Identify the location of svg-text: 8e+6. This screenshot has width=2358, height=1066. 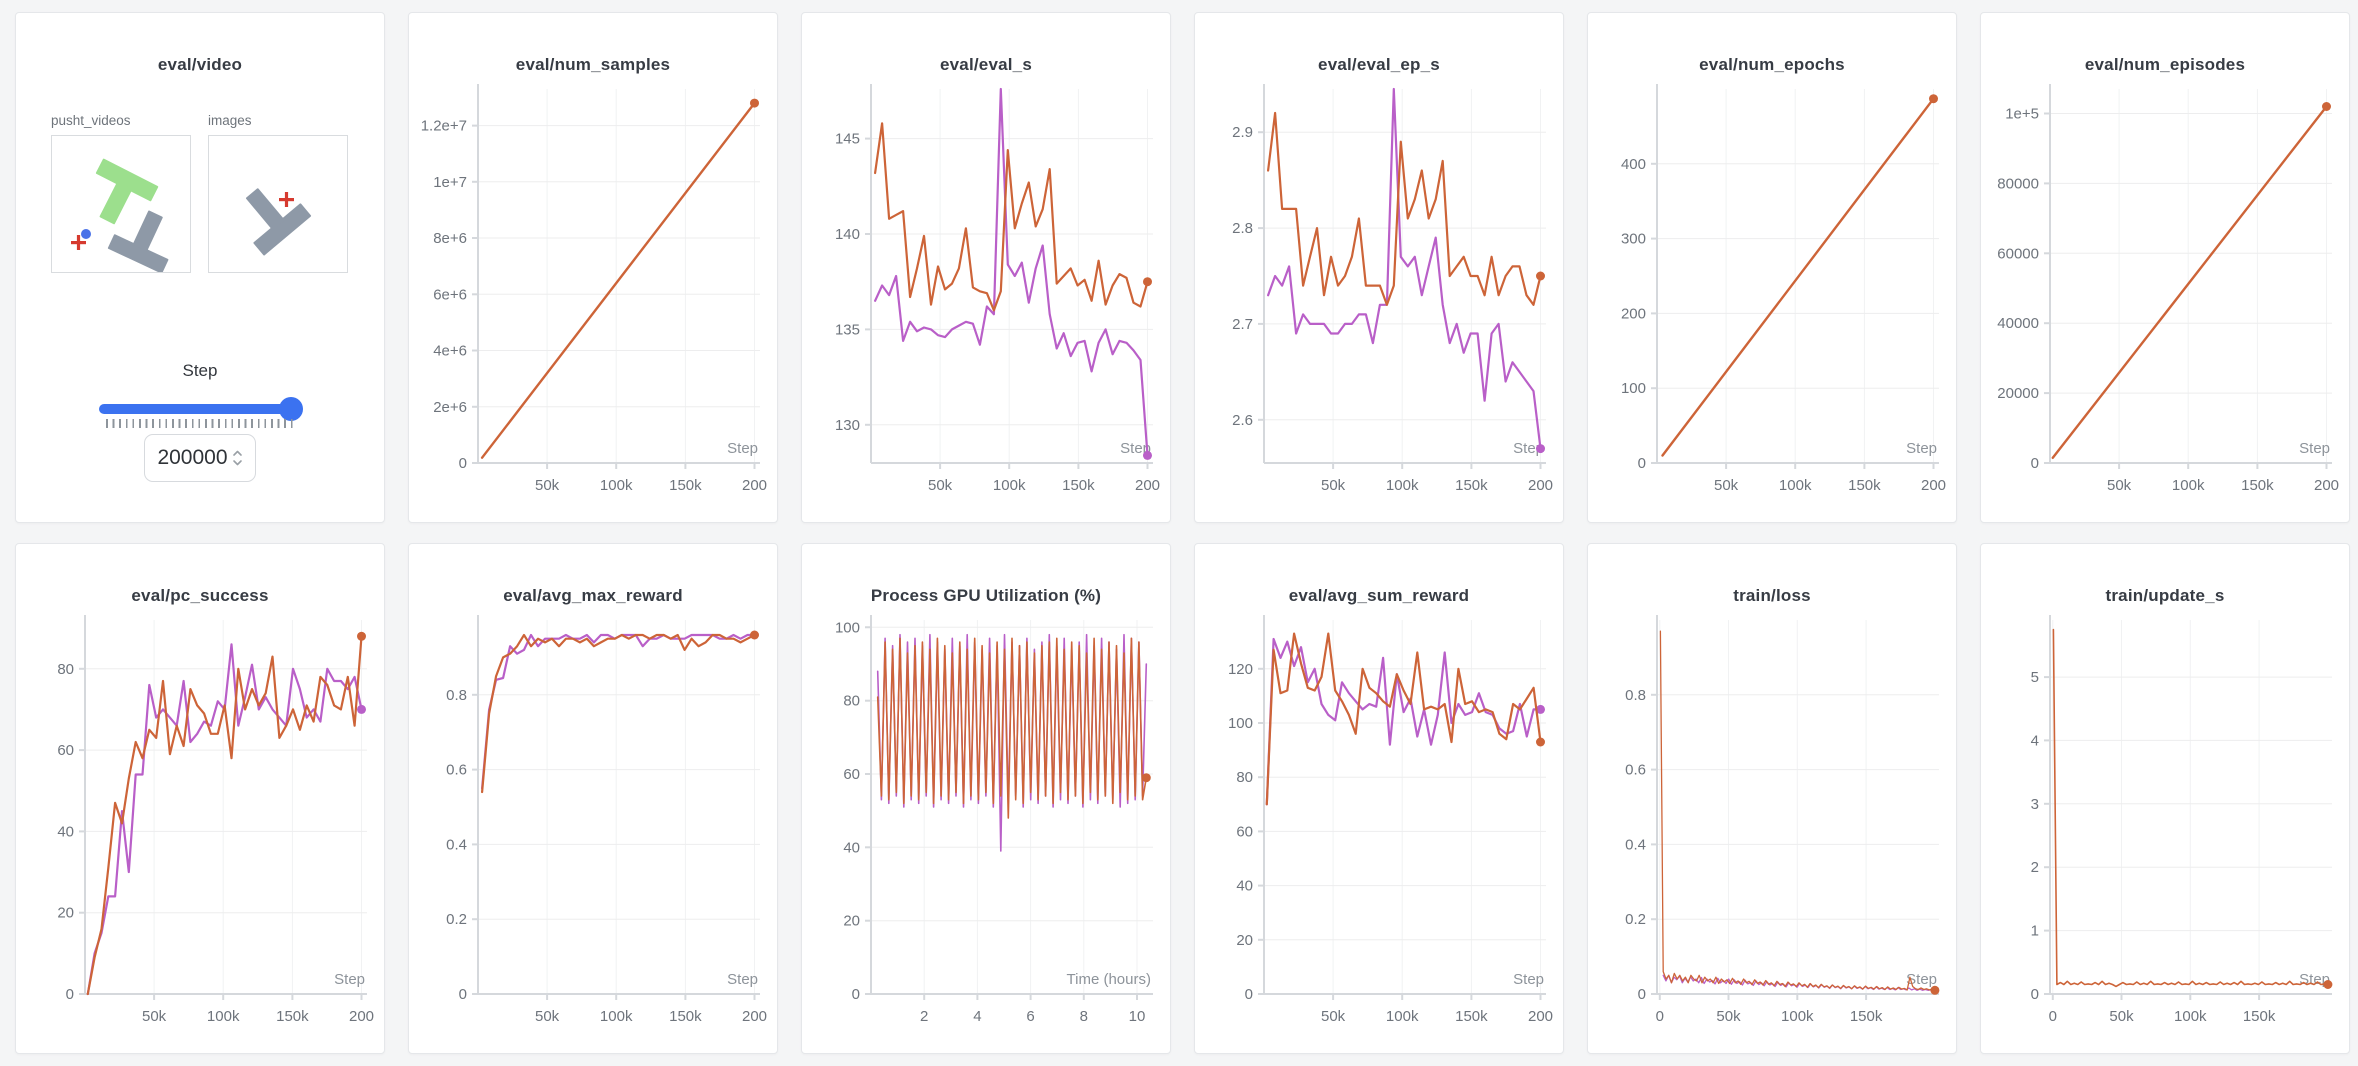
(450, 238).